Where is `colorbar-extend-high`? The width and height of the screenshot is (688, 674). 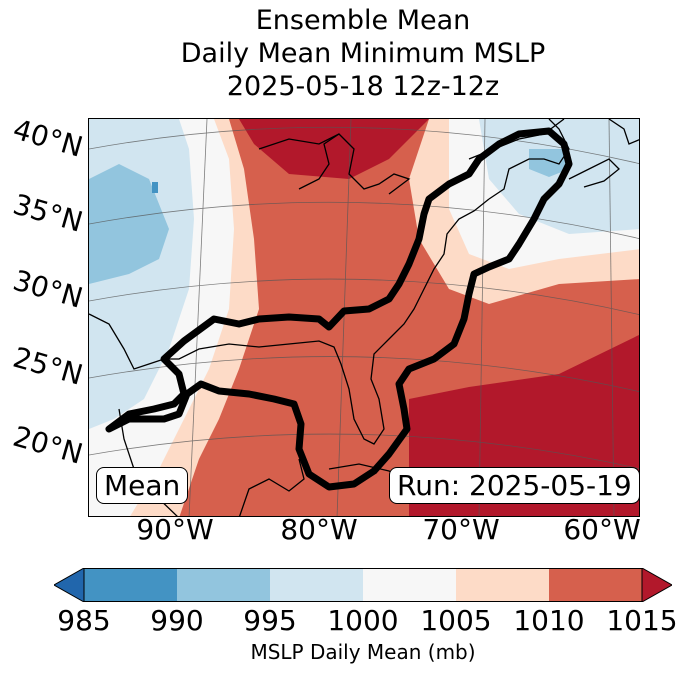 colorbar-extend-high is located at coordinates (656, 585).